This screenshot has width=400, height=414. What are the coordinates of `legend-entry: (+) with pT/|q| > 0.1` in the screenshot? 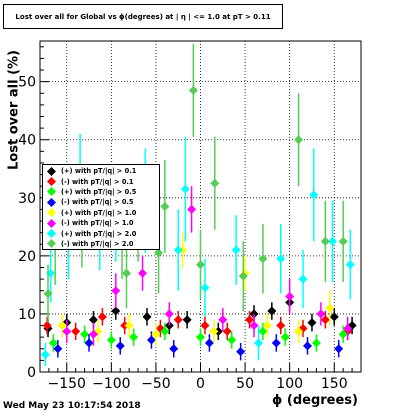 It's located at (103, 171).